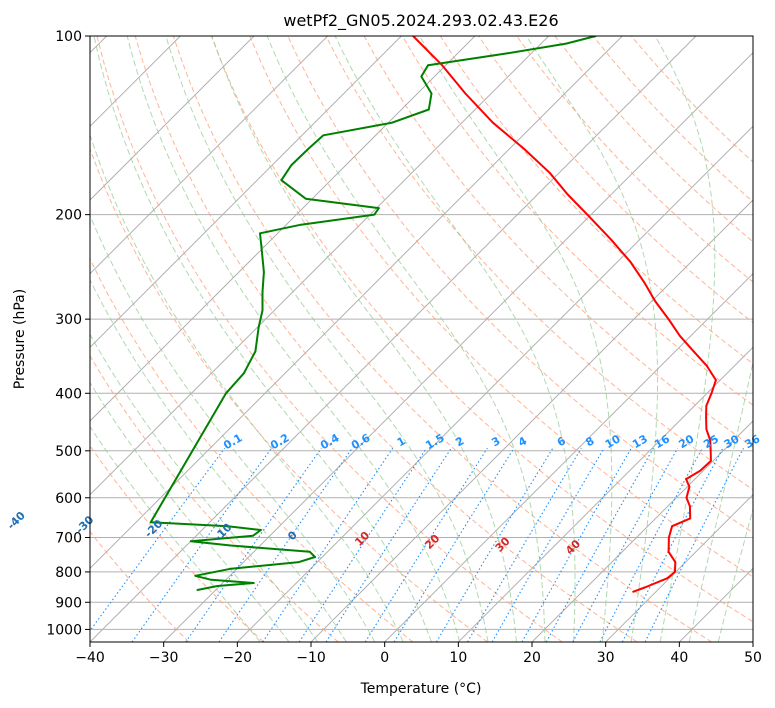  I want to click on x-tick-label: 50, so click(753, 658).